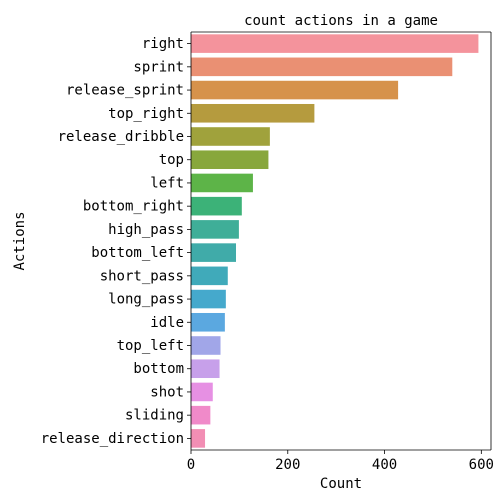 The height and width of the screenshot is (504, 504). Describe the element at coordinates (209, 276) in the screenshot. I see `bar-short-pass` at that location.